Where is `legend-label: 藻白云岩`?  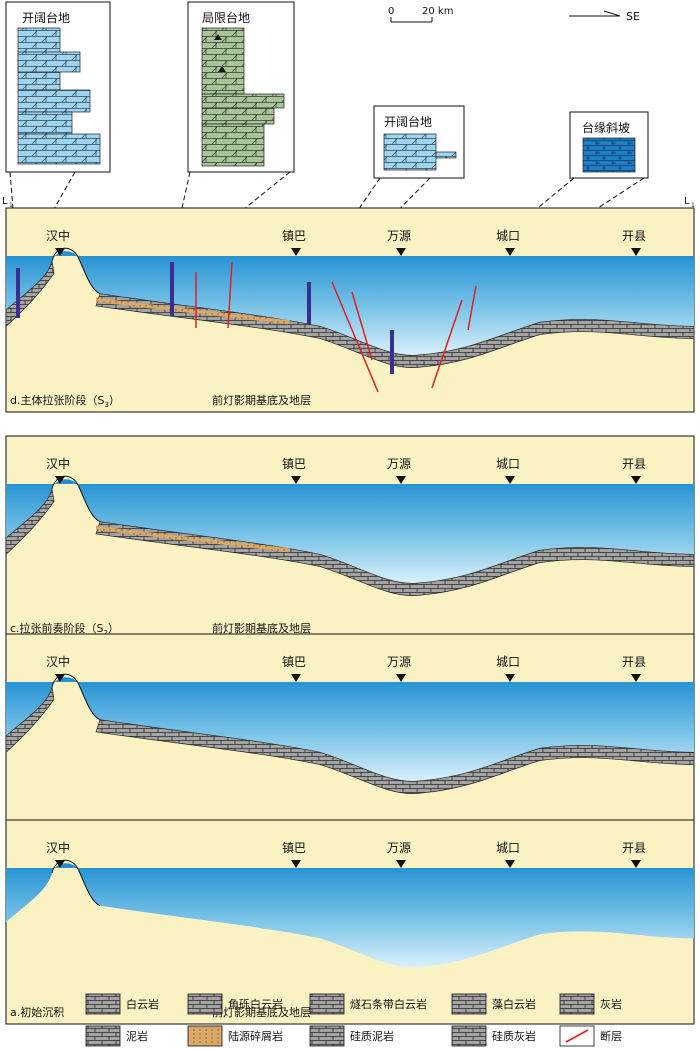 legend-label: 藻白云岩 is located at coordinates (514, 1004).